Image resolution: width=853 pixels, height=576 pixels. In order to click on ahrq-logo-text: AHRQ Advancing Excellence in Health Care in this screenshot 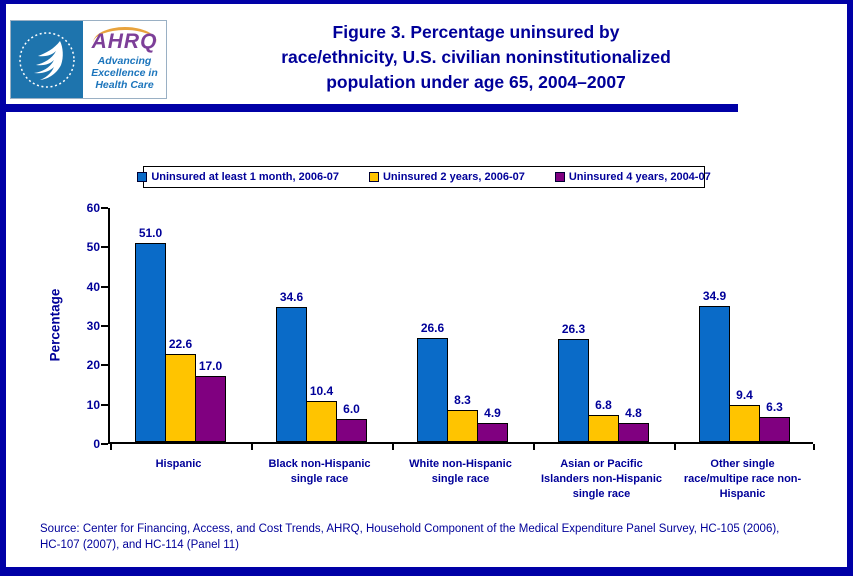, I will do `click(124, 59)`.